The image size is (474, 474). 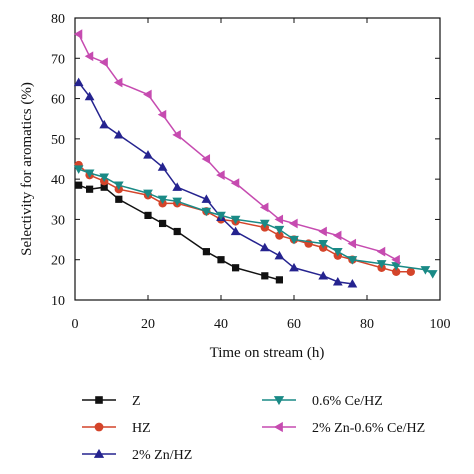 What do you see at coordinates (267, 353) in the screenshot?
I see `x-axis-label: Time on stream (h)` at bounding box center [267, 353].